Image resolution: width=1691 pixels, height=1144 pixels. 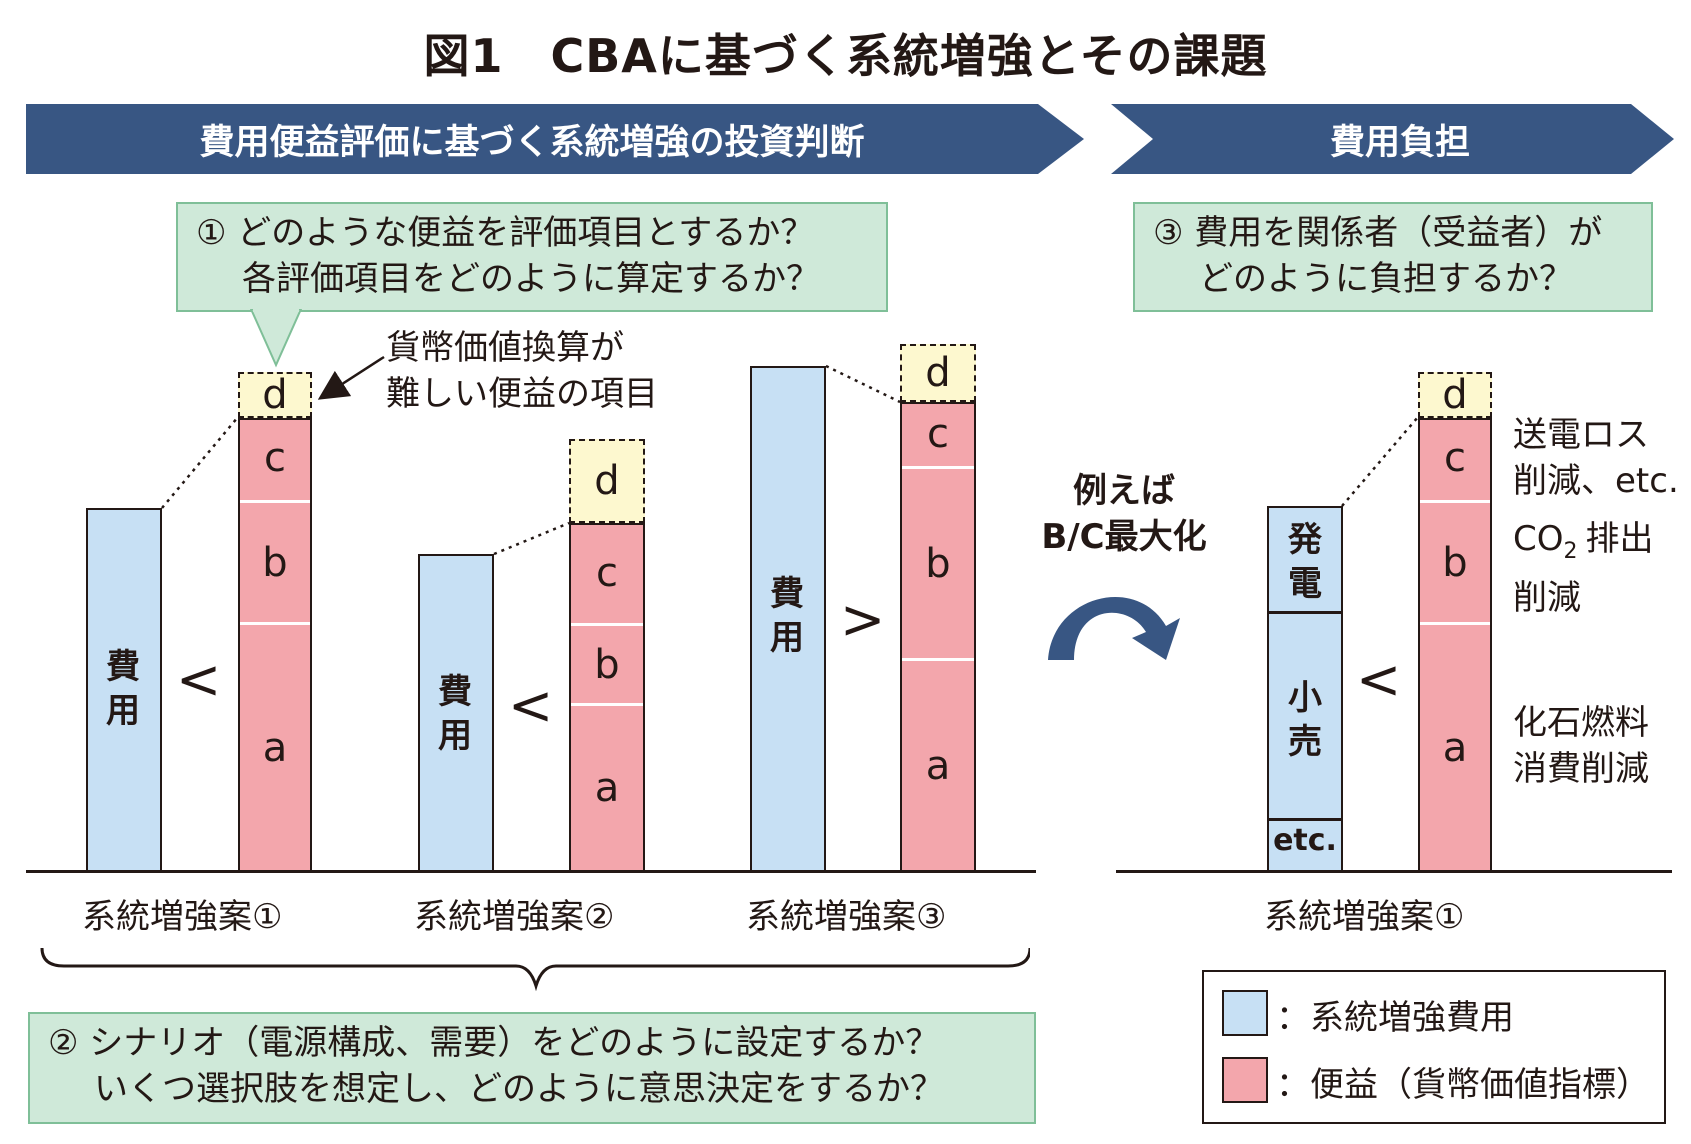 What do you see at coordinates (522, 371) in the screenshot?
I see `annotation-d: 貨幣価値換算が 難しい便益の項目` at bounding box center [522, 371].